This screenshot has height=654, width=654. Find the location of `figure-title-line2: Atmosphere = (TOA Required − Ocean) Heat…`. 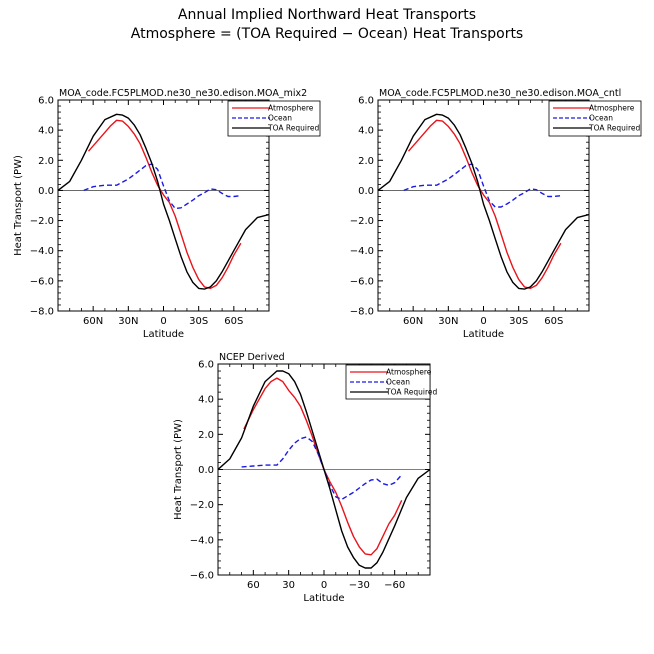

figure-title-line2: Atmosphere = (TOA Required − Ocean) Heat… is located at coordinates (327, 34).